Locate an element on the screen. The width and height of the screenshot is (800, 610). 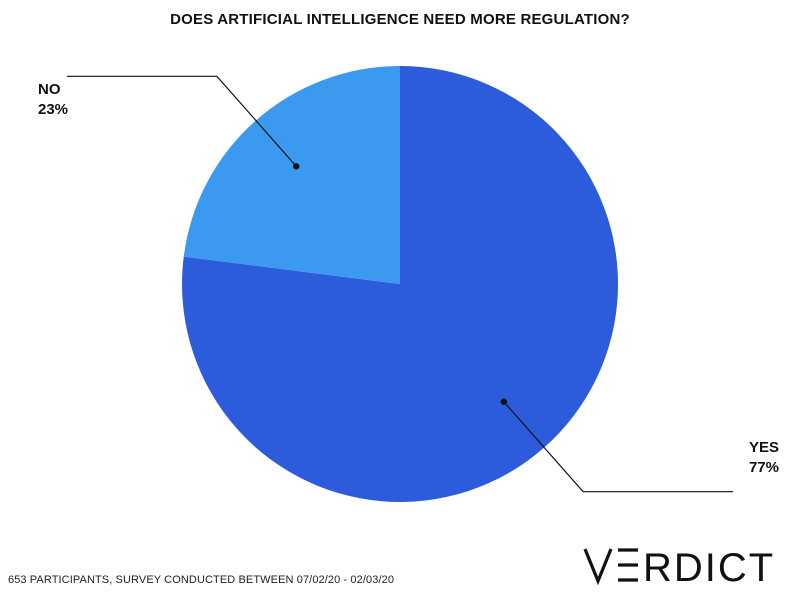
slice-label-yes-name: YES is located at coordinates (763, 447).